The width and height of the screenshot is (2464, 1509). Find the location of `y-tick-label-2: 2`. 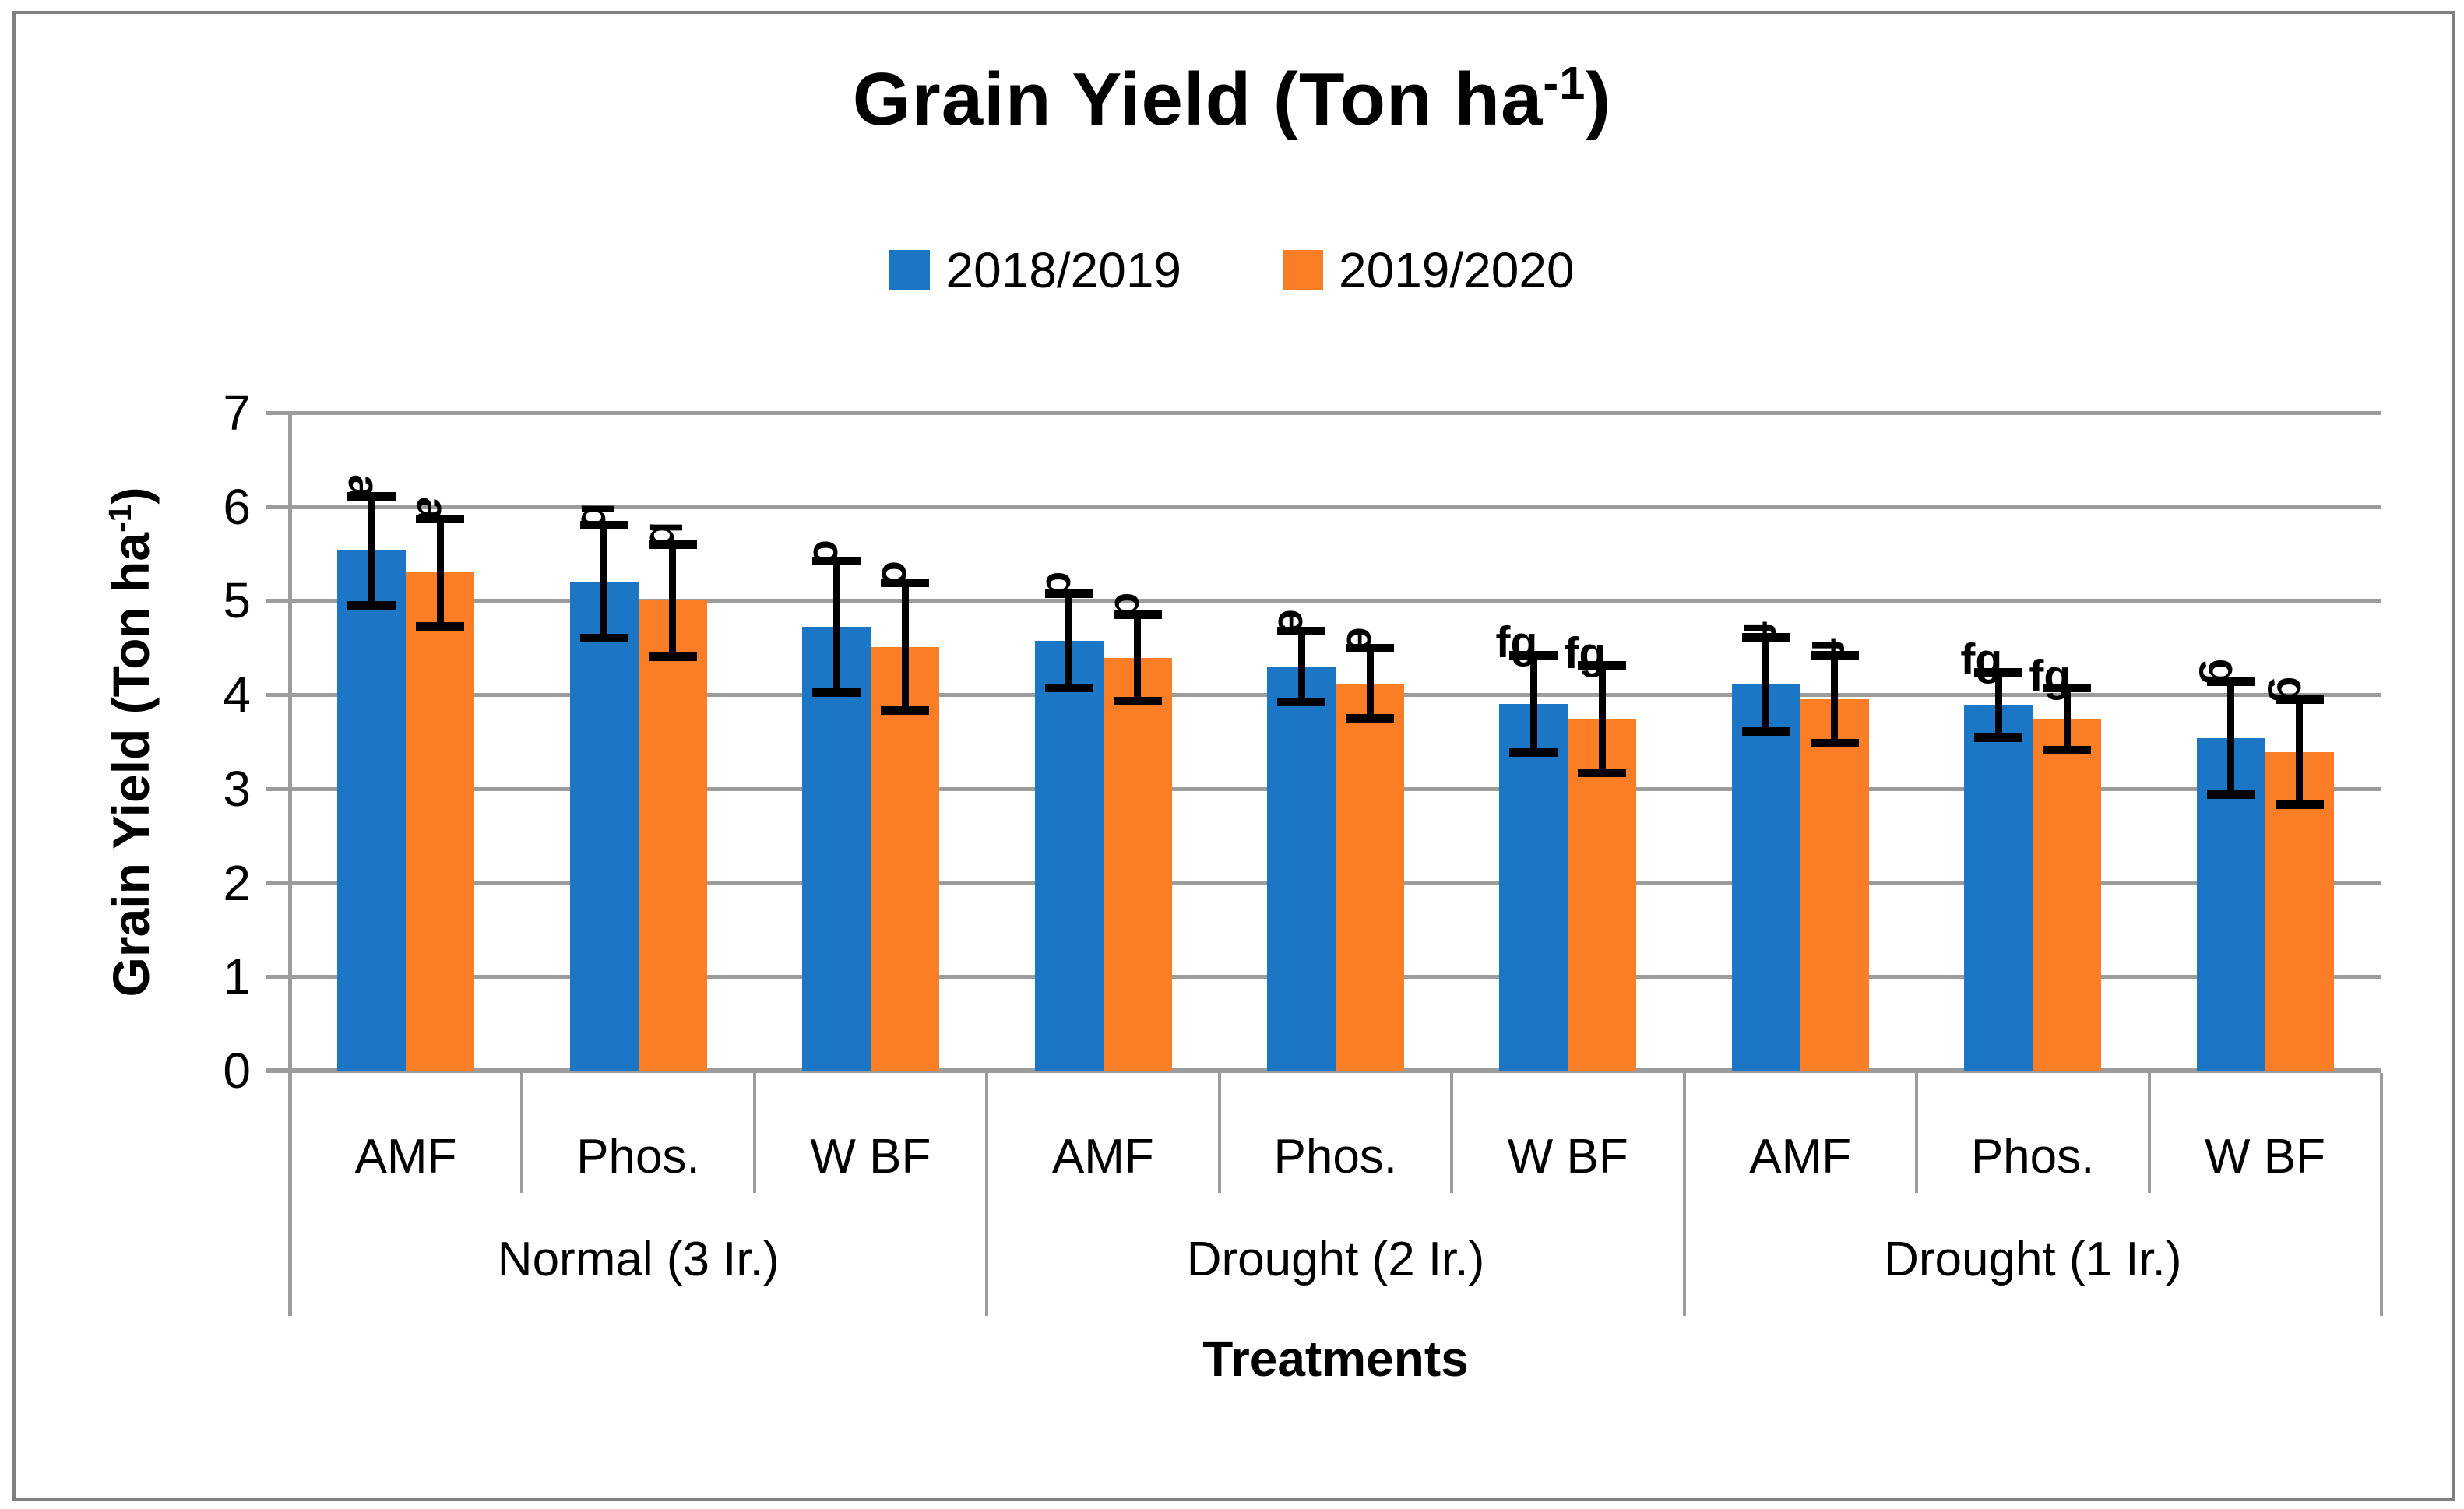

y-tick-label-2: 2 is located at coordinates (237, 883).